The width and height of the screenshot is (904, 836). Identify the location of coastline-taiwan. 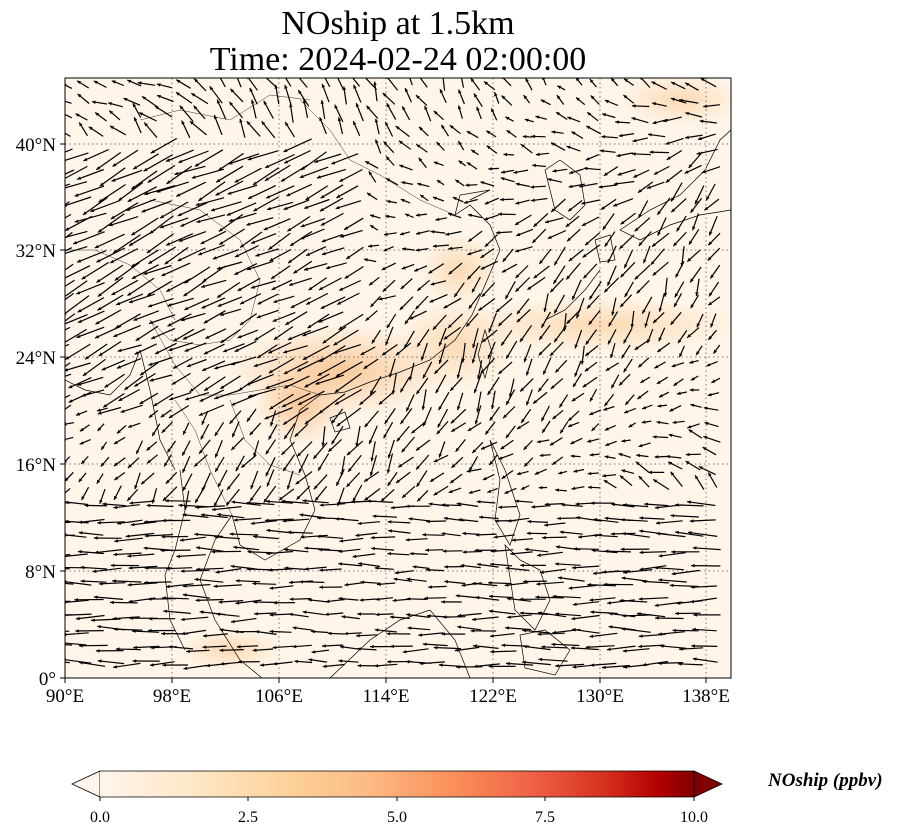
(485, 354).